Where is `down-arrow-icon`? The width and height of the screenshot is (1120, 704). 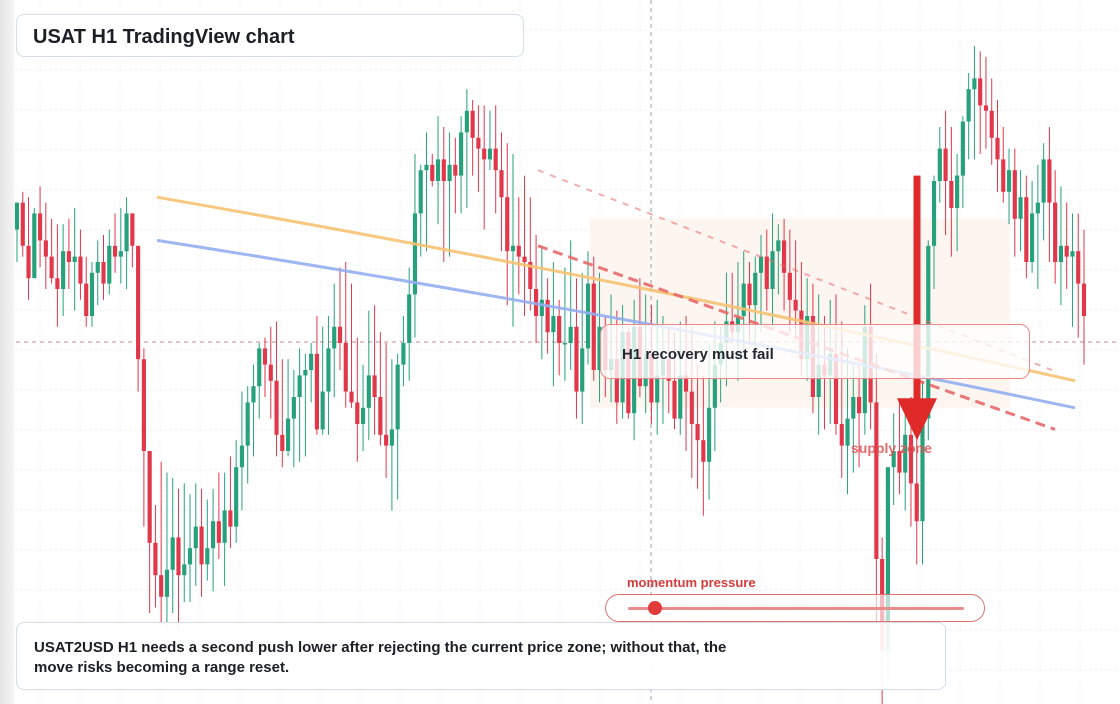
down-arrow-icon is located at coordinates (917, 419).